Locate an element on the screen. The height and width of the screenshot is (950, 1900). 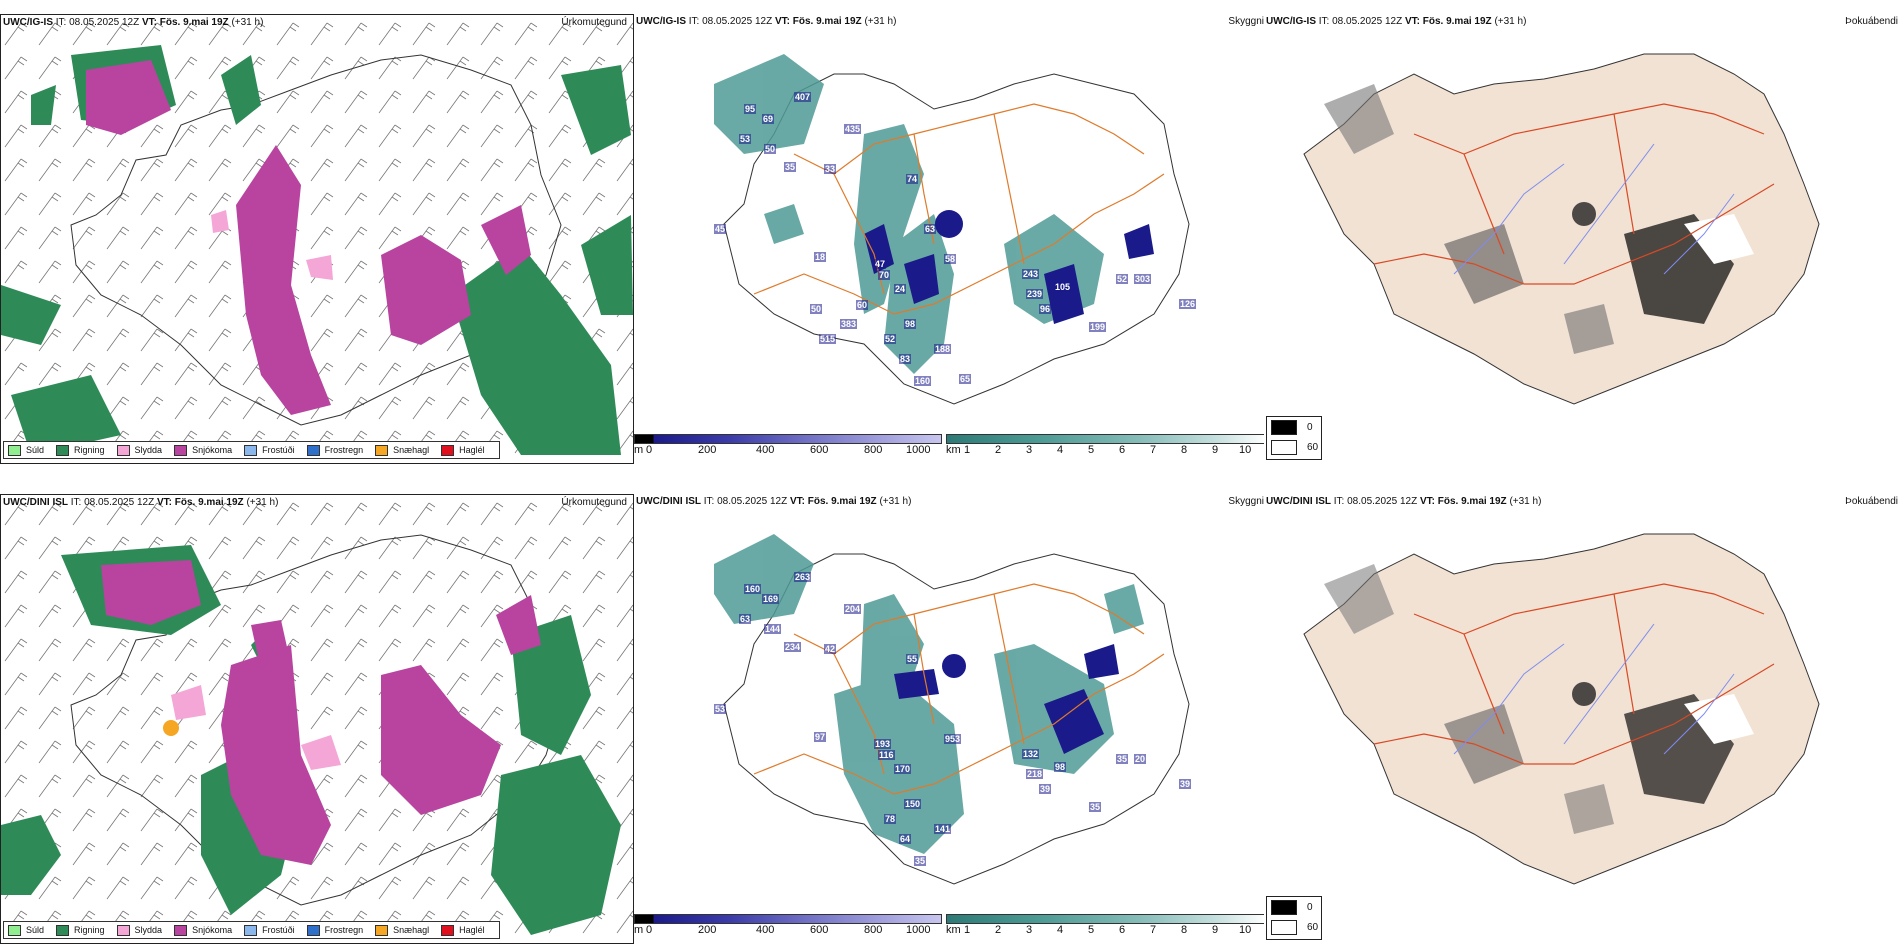
visibility-tick: 10 is located at coordinates (1245, 450).